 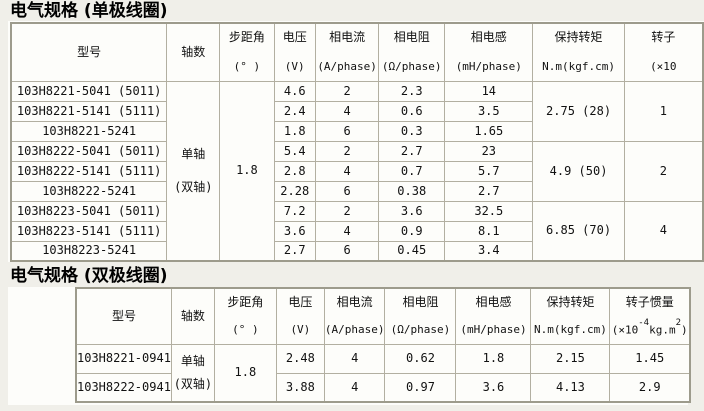 I want to click on col-header-rotor-inertia: 转子惯量 (×10-4kg.m2), so click(x=650, y=316).